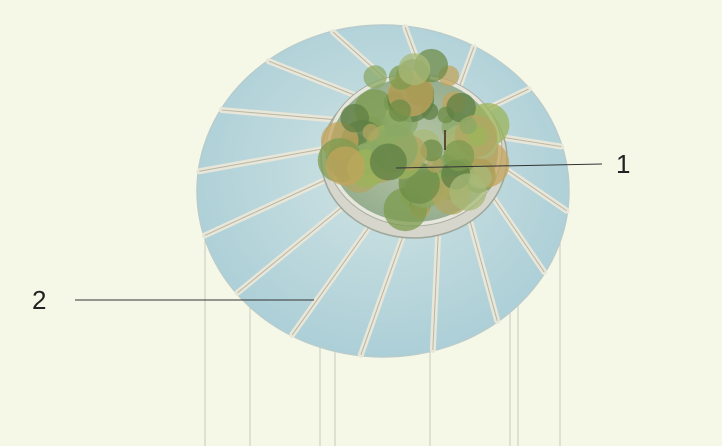 The width and height of the screenshot is (722, 446). I want to click on callout-label: 2, so click(39, 300).